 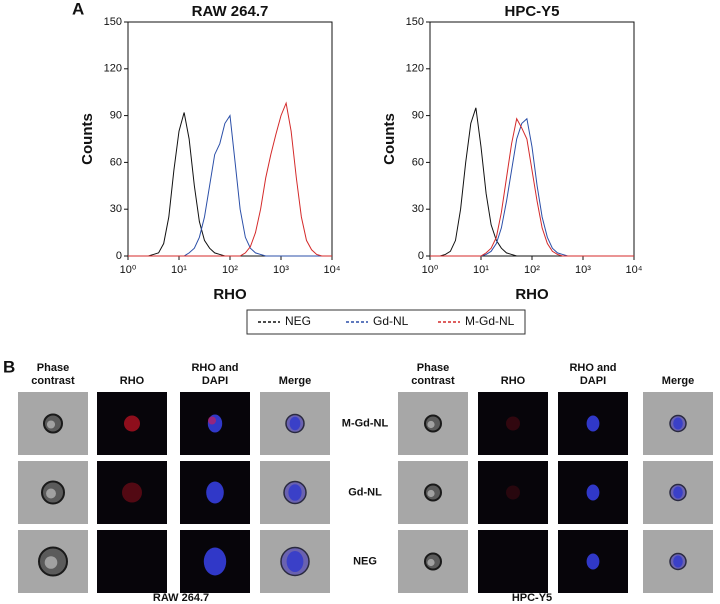 What do you see at coordinates (9, 366) in the screenshot?
I see `panel-label: B` at bounding box center [9, 366].